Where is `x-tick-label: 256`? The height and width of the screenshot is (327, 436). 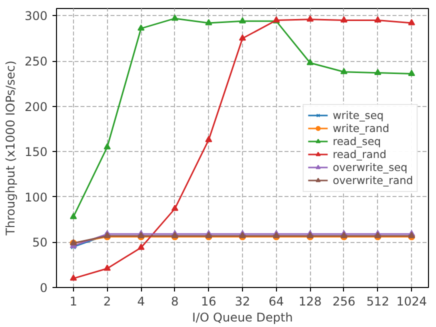 x-tick-label: 256 is located at coordinates (344, 301).